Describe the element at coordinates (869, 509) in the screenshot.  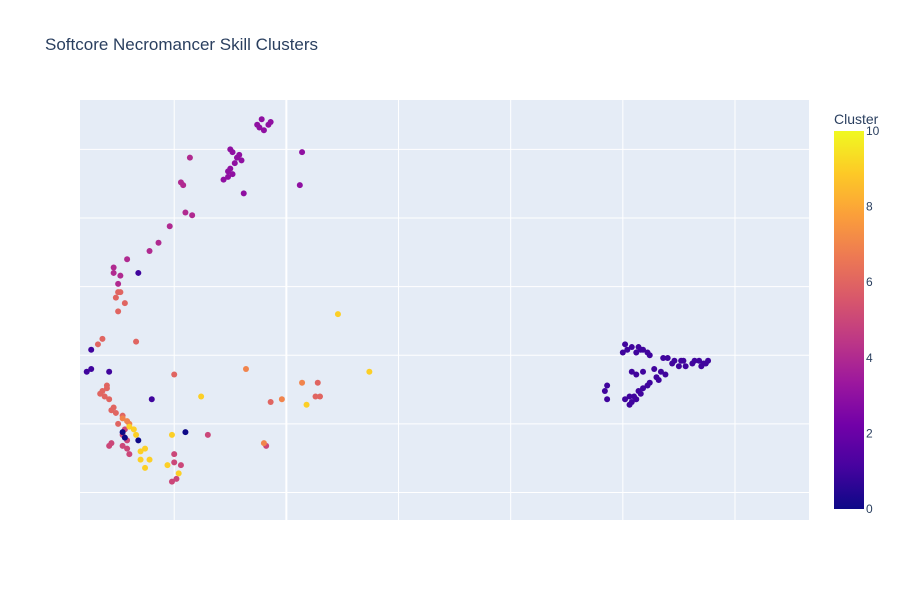
I see `colorbar-tick-label-0: 0` at that location.